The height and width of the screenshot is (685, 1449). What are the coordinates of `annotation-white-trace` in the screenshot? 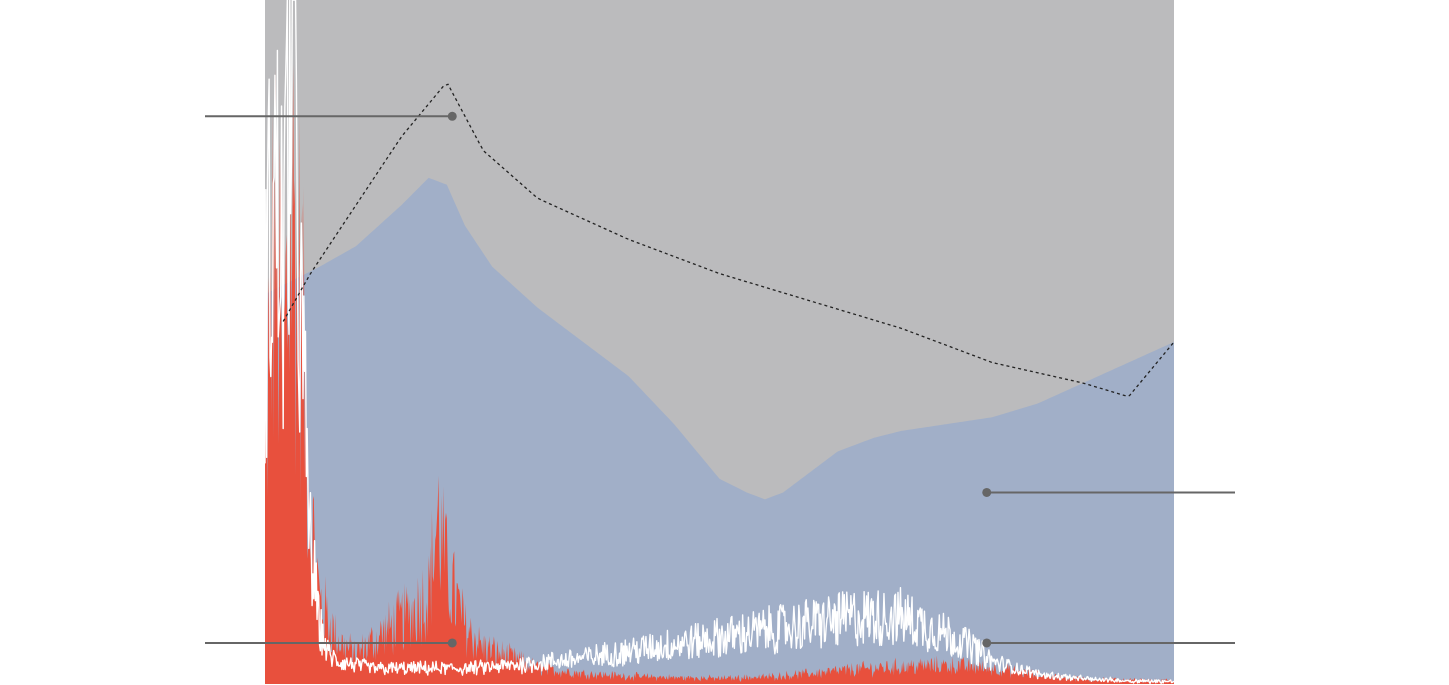 It's located at (1108, 643).